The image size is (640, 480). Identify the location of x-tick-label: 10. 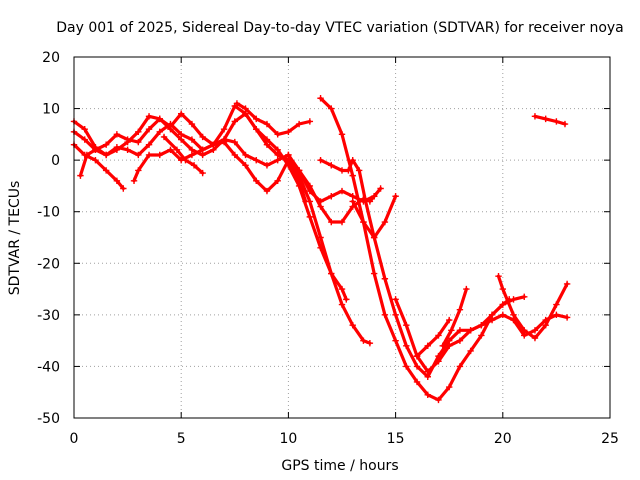
(288, 439).